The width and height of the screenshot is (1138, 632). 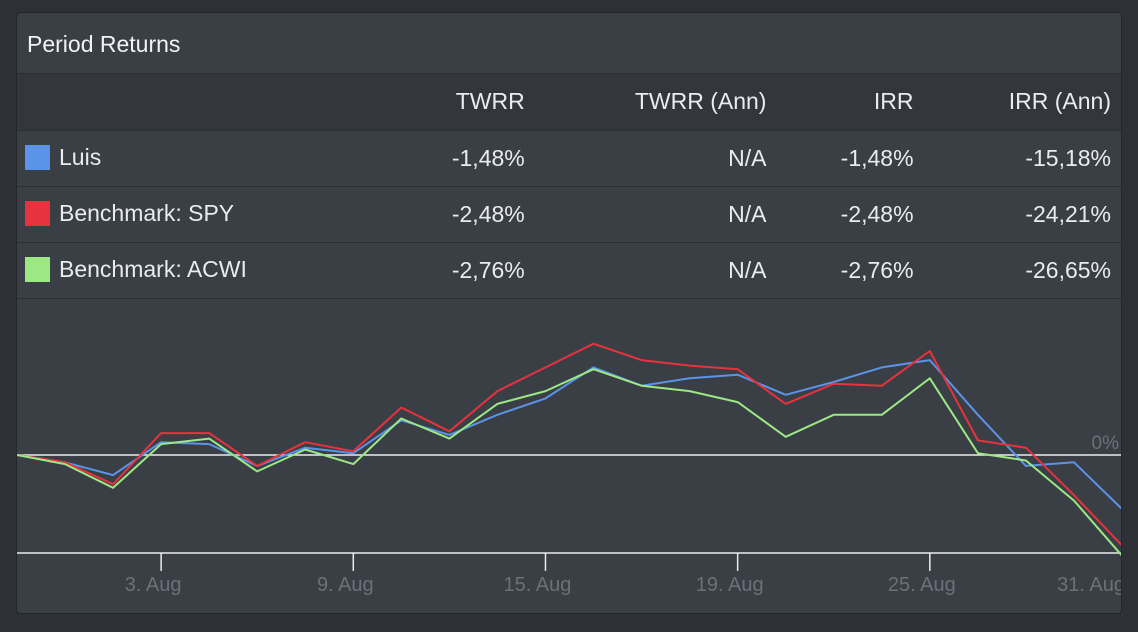 What do you see at coordinates (37, 269) in the screenshot?
I see `legend-swatch-acwi` at bounding box center [37, 269].